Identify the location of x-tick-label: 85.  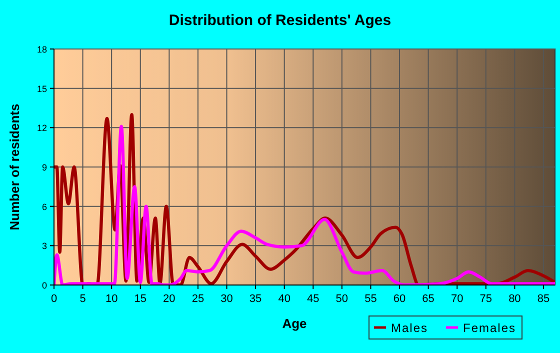
(543, 299).